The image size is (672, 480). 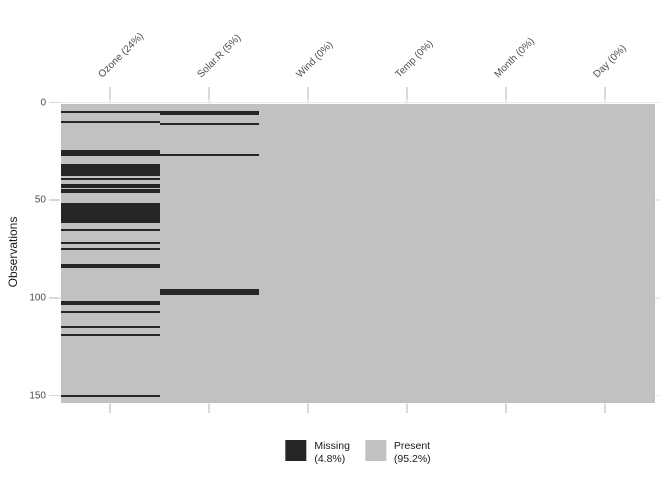 I want to click on present-swatch, so click(x=375, y=450).